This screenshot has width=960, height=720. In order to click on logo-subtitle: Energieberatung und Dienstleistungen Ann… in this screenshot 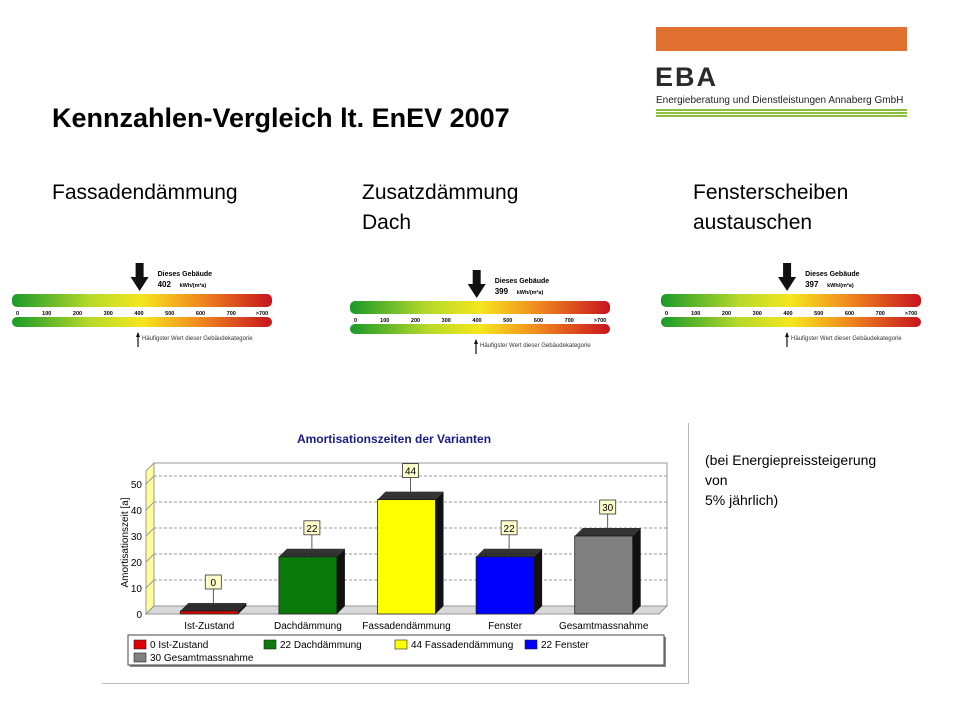, I will do `click(780, 100)`.